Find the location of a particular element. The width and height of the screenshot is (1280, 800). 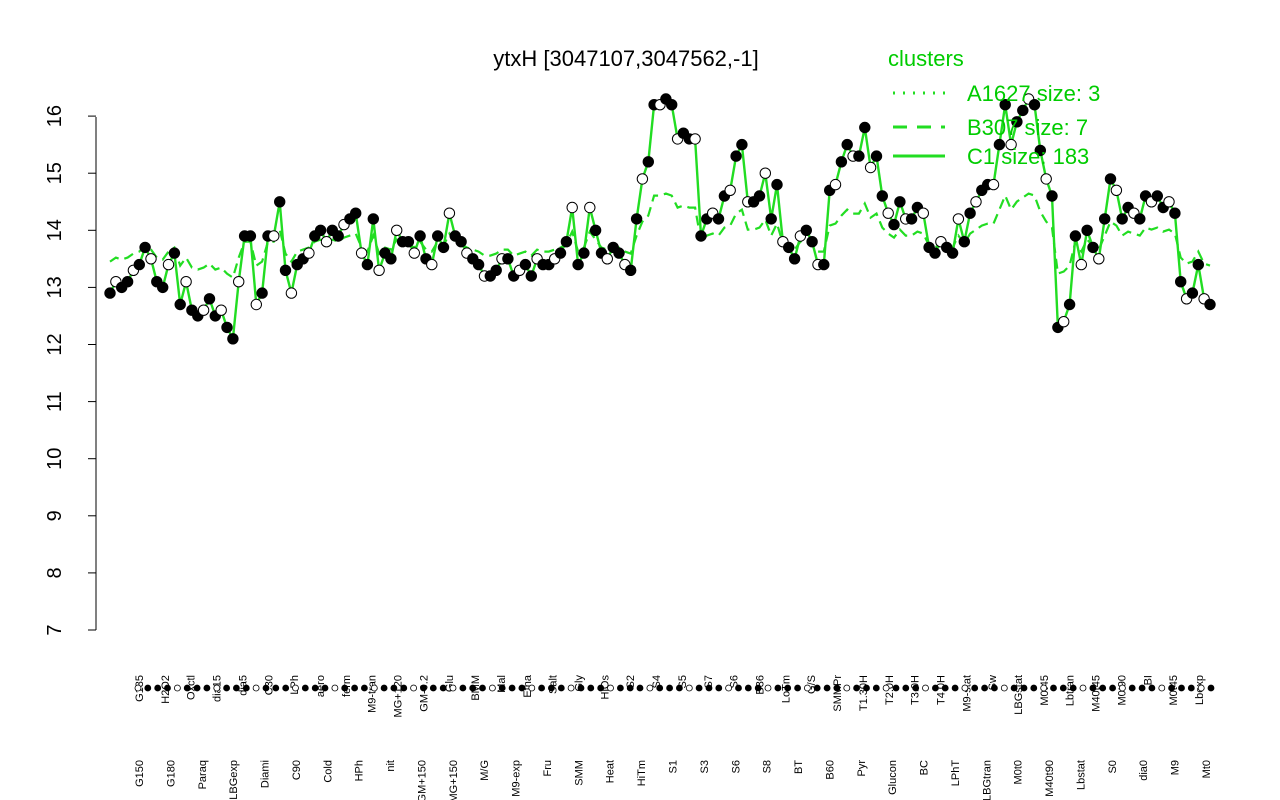

x-tick-label: BC is located at coordinates (925, 767).